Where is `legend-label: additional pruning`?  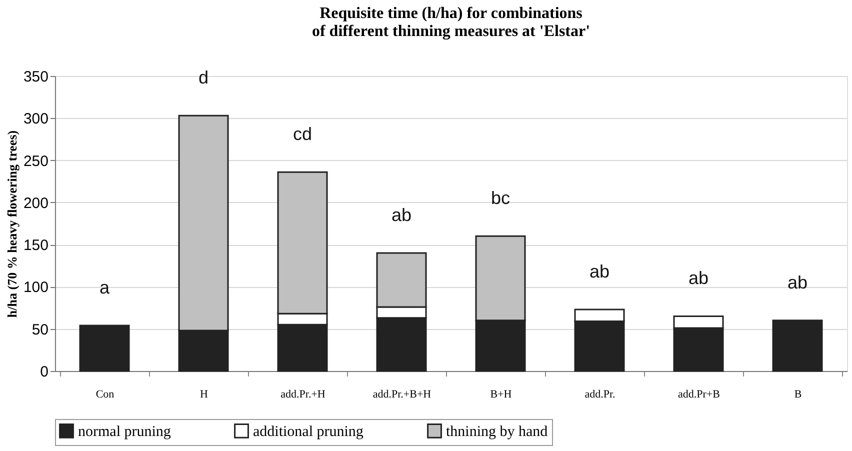 legend-label: additional pruning is located at coordinates (308, 432).